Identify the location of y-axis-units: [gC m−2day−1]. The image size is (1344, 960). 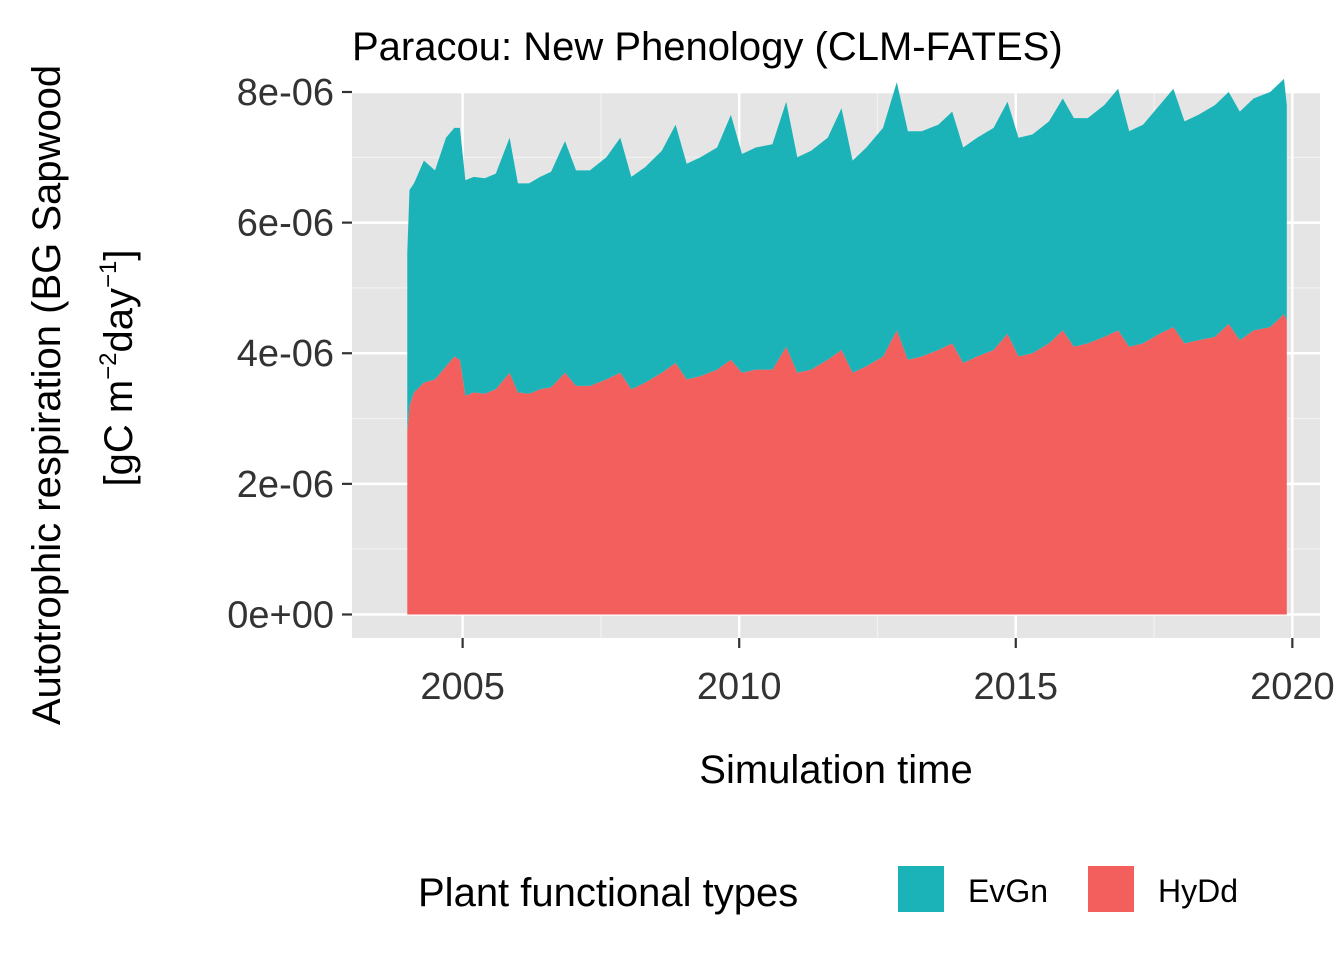
(118, 367).